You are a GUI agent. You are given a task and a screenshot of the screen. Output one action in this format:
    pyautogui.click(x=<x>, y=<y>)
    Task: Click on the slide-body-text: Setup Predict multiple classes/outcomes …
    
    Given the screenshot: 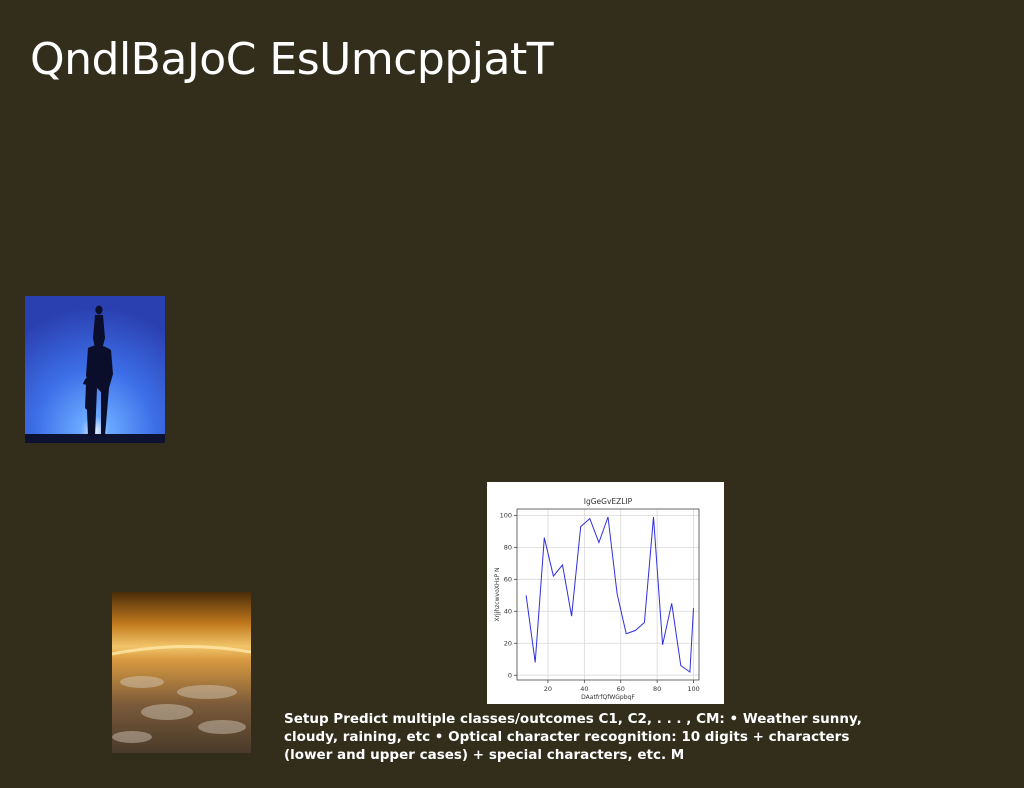 What is the action you would take?
    pyautogui.click(x=573, y=737)
    